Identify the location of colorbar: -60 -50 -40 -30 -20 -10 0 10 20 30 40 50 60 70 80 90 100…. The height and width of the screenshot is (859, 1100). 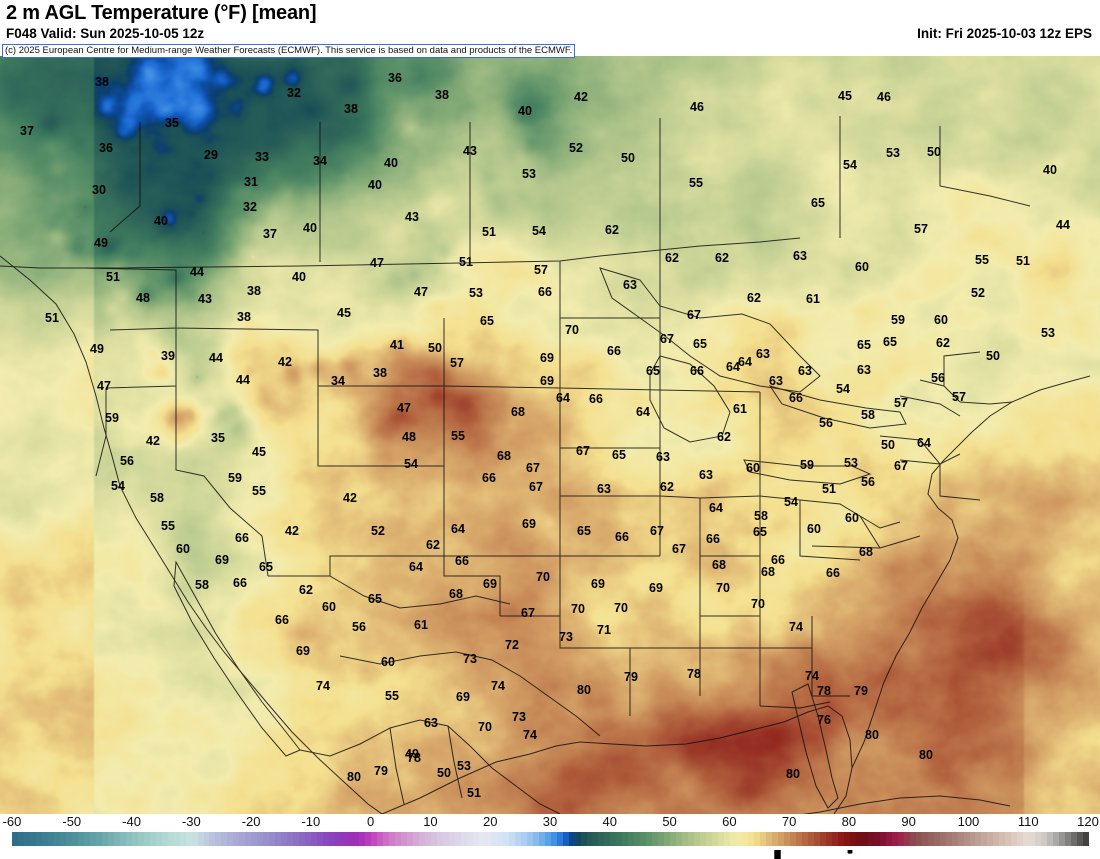
(550, 832).